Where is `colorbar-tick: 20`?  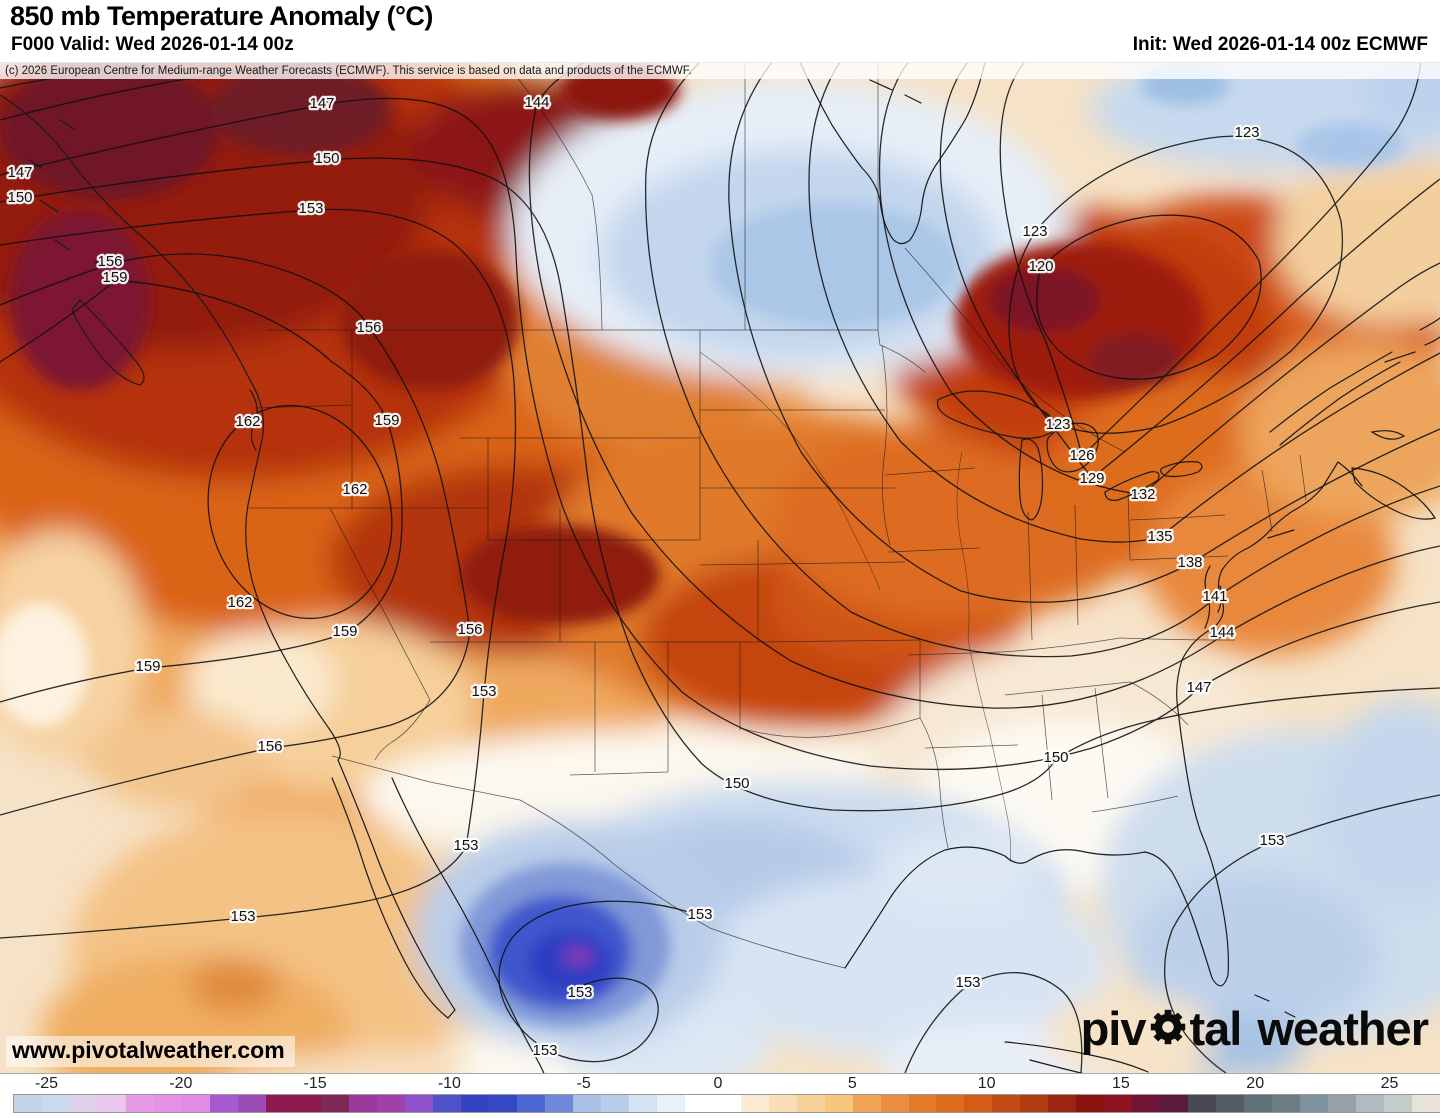
colorbar-tick: 20 is located at coordinates (1255, 1083).